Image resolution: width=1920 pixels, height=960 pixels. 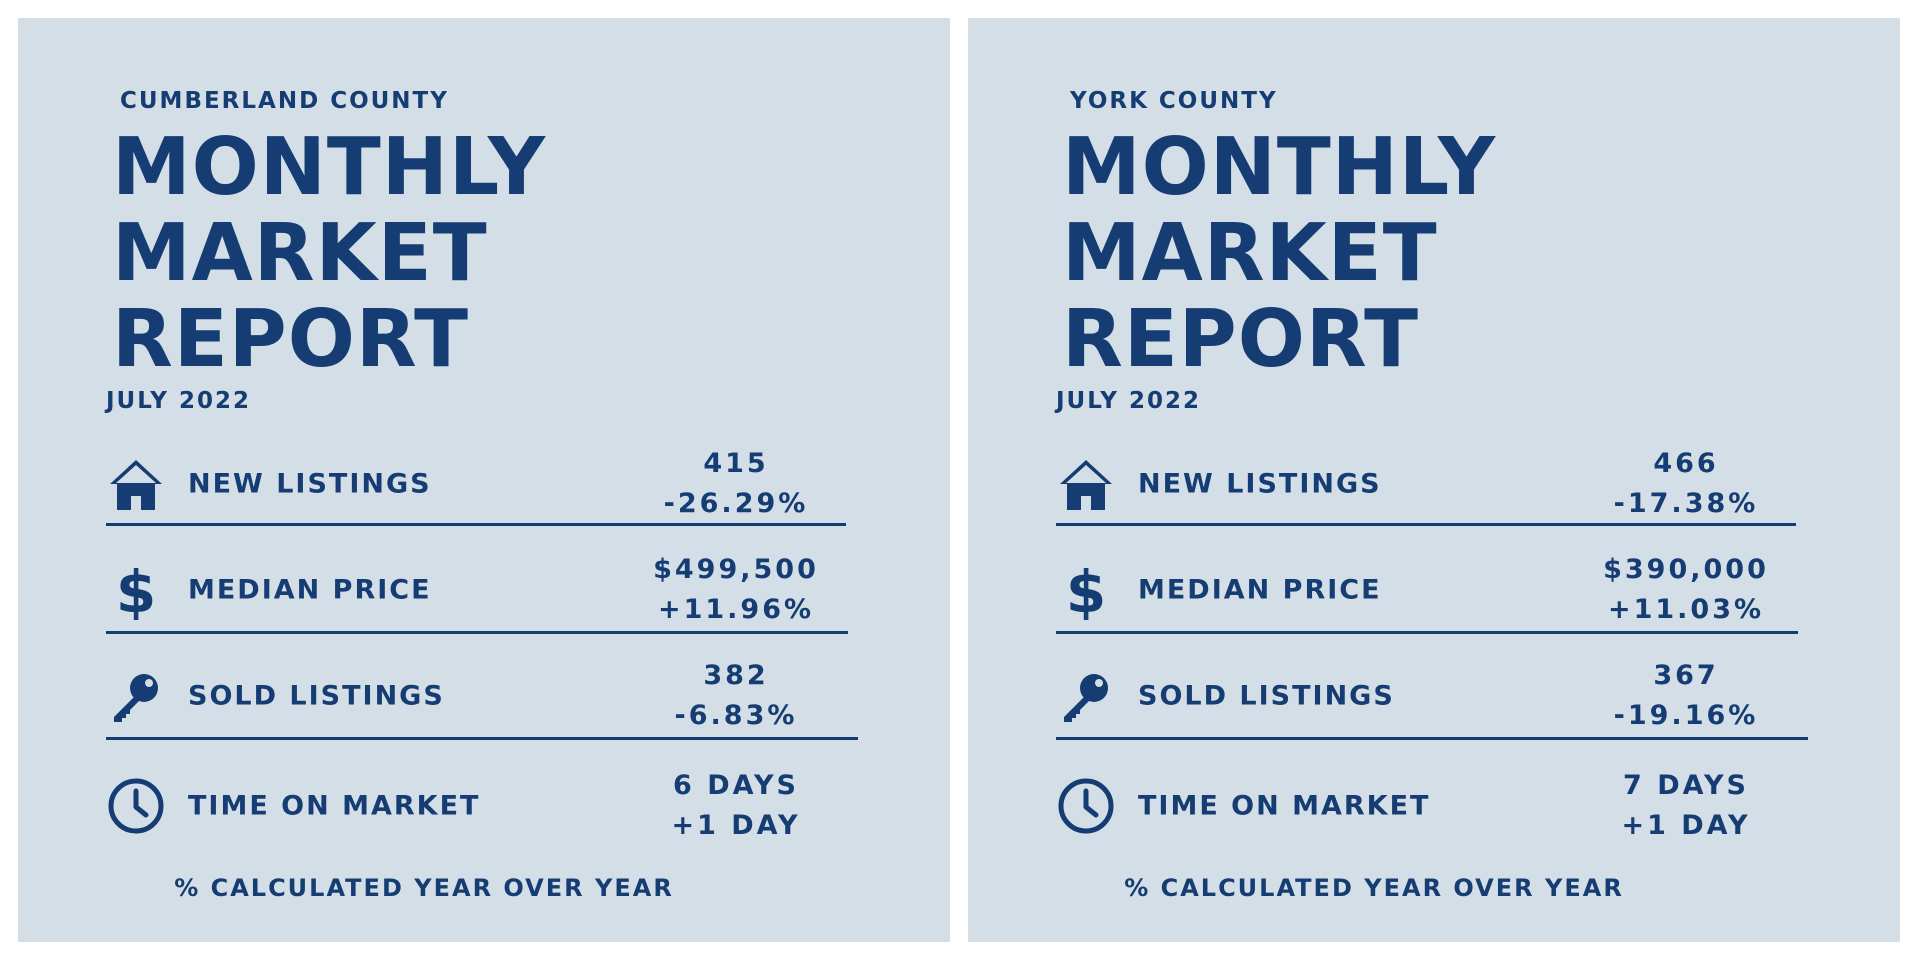 I want to click on metric-value: 415, so click(x=736, y=463).